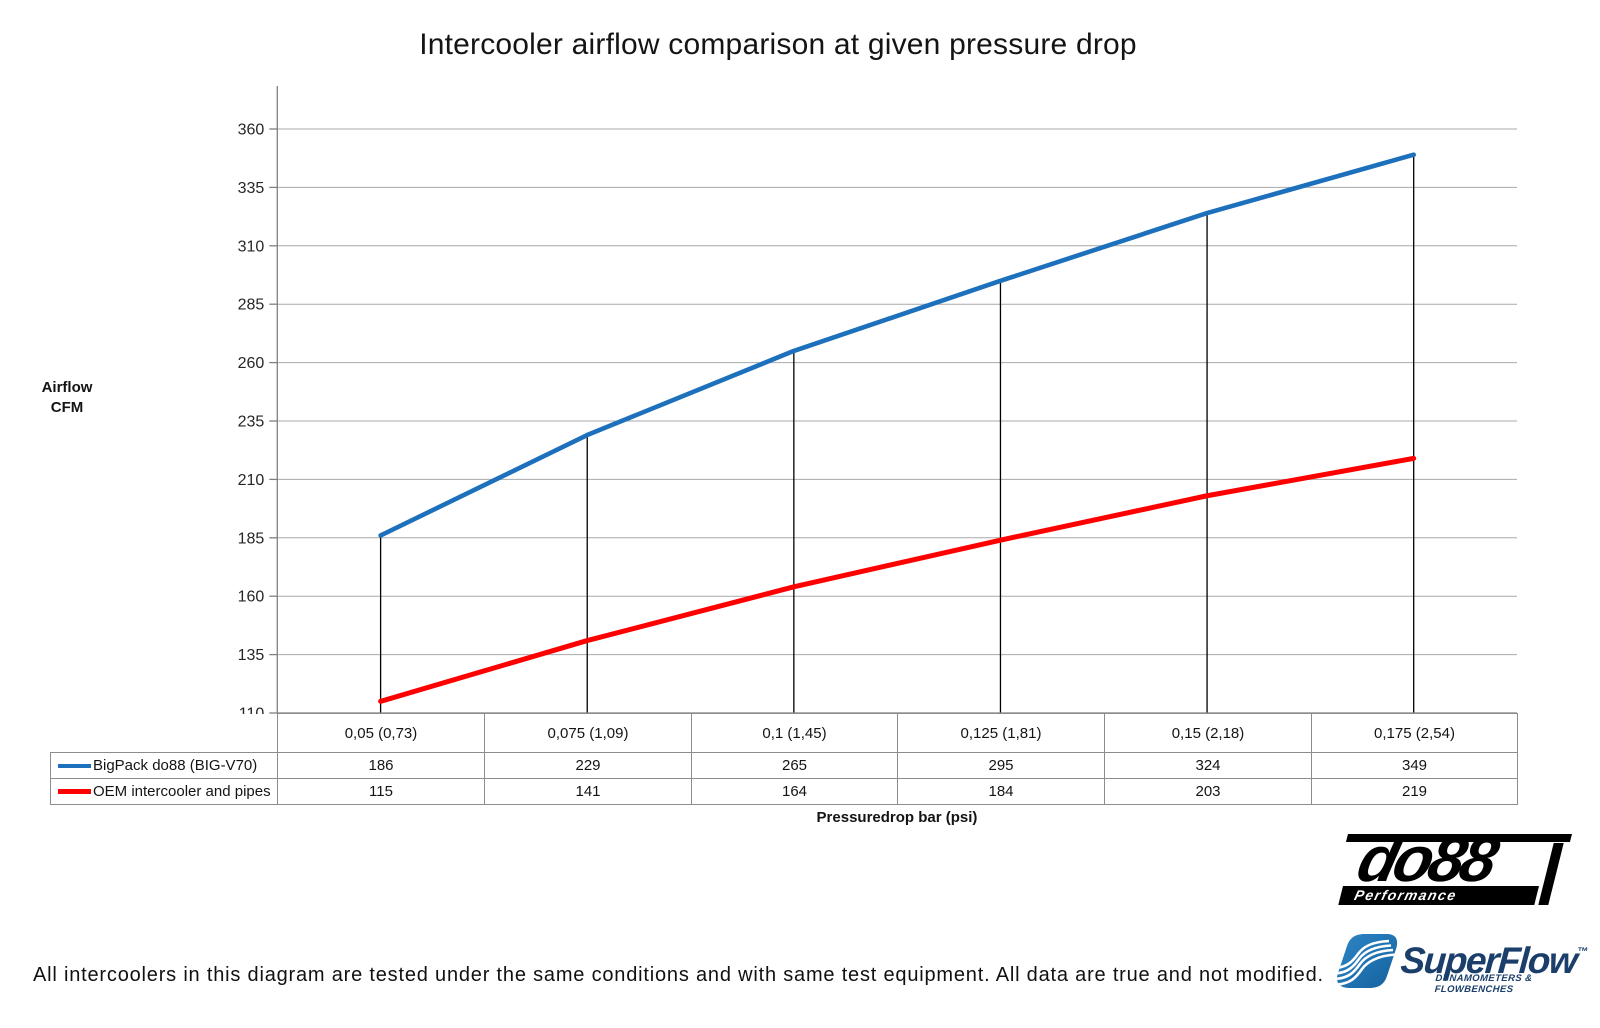  What do you see at coordinates (381, 733) in the screenshot?
I see `x-label-cell: 0,05 (0,73)` at bounding box center [381, 733].